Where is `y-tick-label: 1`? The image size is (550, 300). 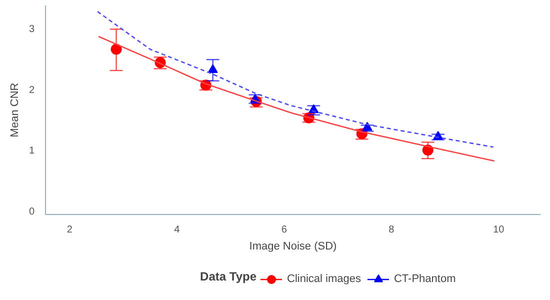 y-tick-label: 1 is located at coordinates (31, 151).